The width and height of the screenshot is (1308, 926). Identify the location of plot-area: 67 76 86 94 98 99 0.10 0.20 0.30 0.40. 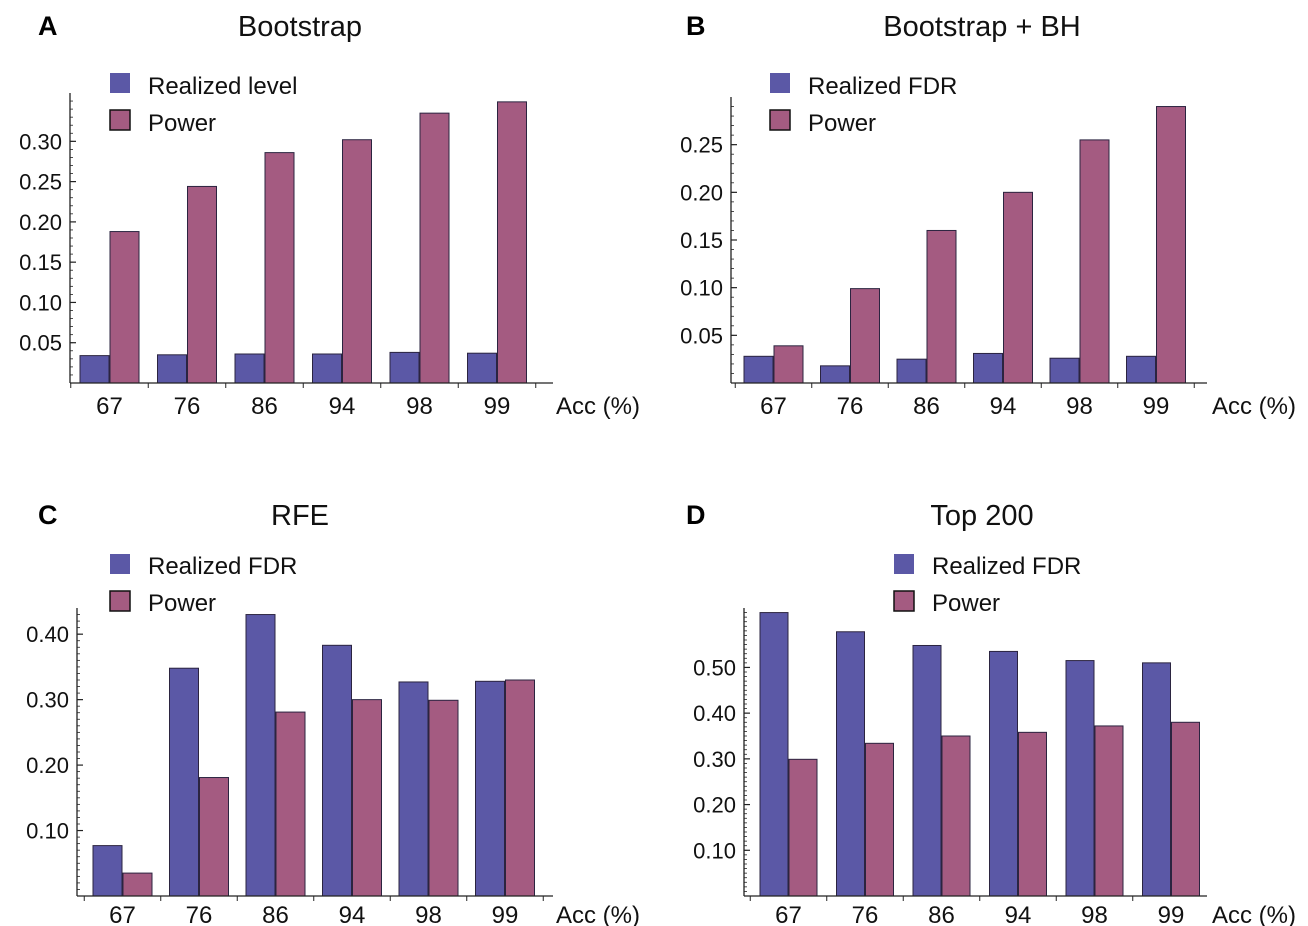
(289, 767).